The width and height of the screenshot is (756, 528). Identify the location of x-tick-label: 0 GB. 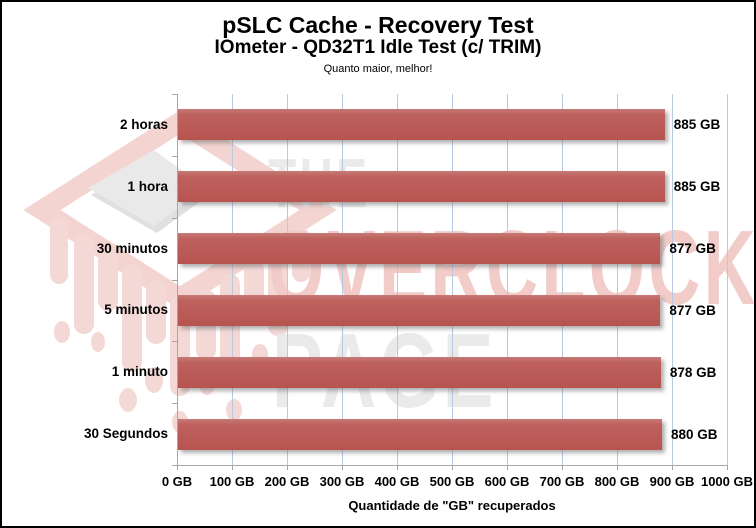
(177, 481).